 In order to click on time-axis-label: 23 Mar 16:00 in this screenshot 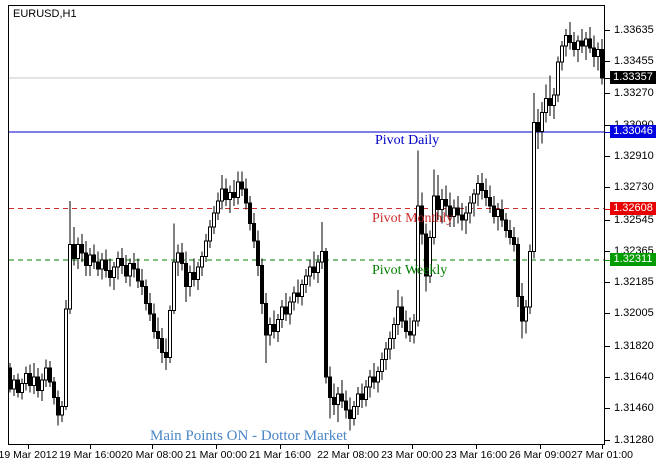, I will do `click(476, 455)`.